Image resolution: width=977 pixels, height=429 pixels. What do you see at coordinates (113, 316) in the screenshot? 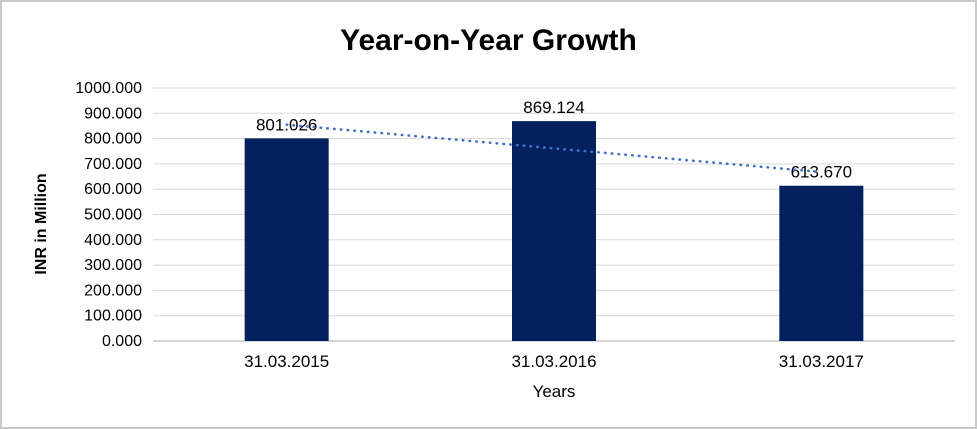
I see `y-axis-tick-label: 100.000` at bounding box center [113, 316].